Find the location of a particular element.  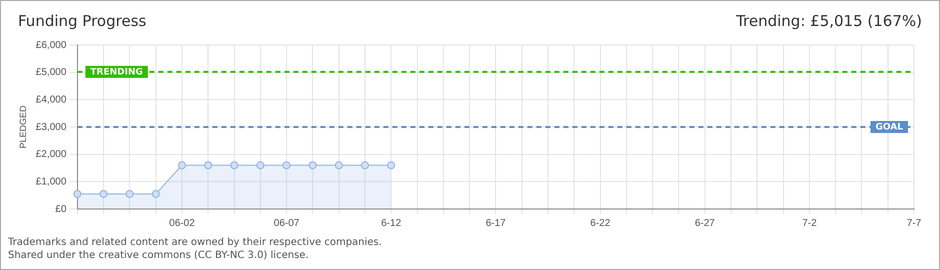

chart-title: Funding Progress is located at coordinates (82, 21).